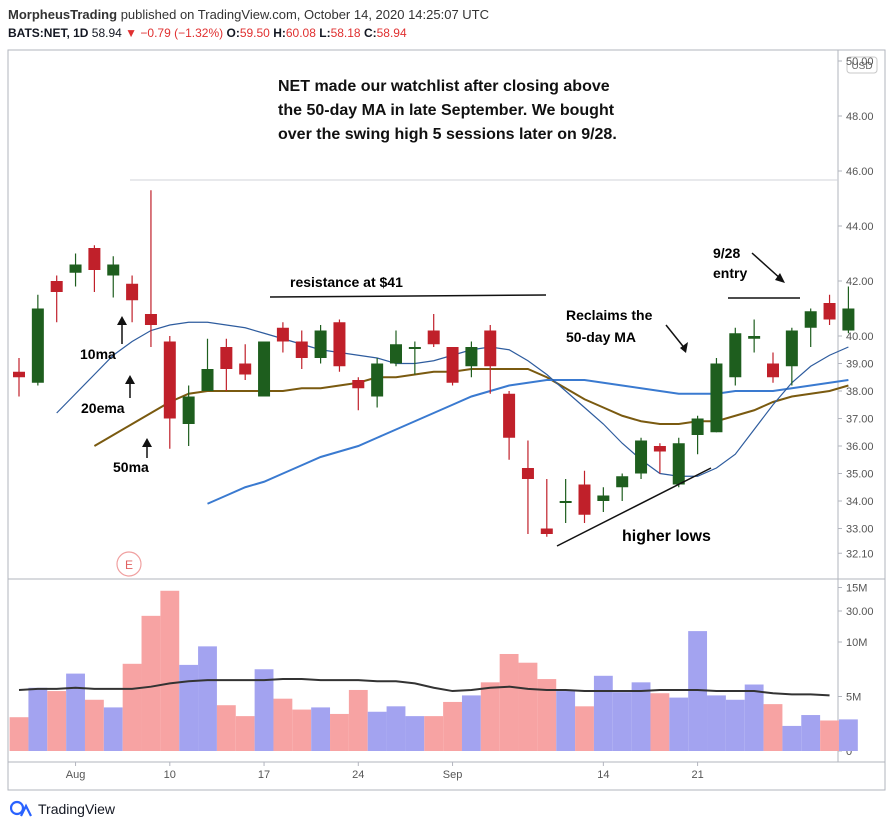  What do you see at coordinates (856, 643) in the screenshot?
I see `volume-tick-label: 10M` at bounding box center [856, 643].